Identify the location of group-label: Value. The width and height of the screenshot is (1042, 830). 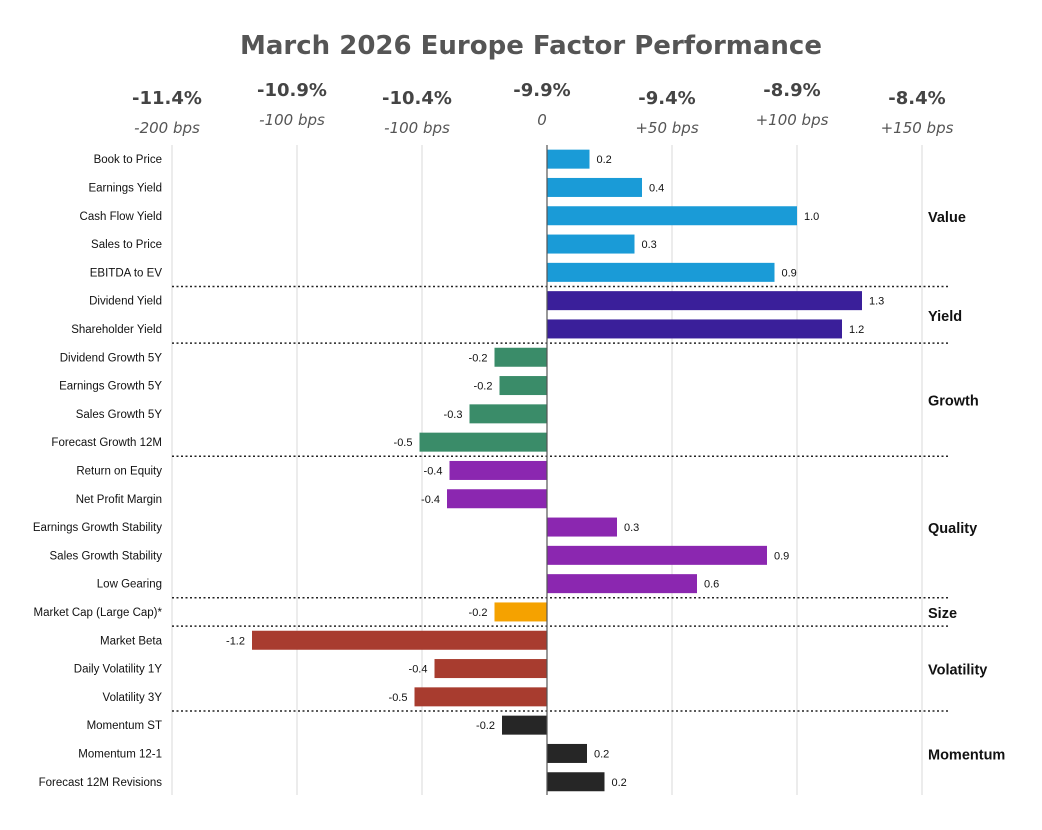
(947, 218).